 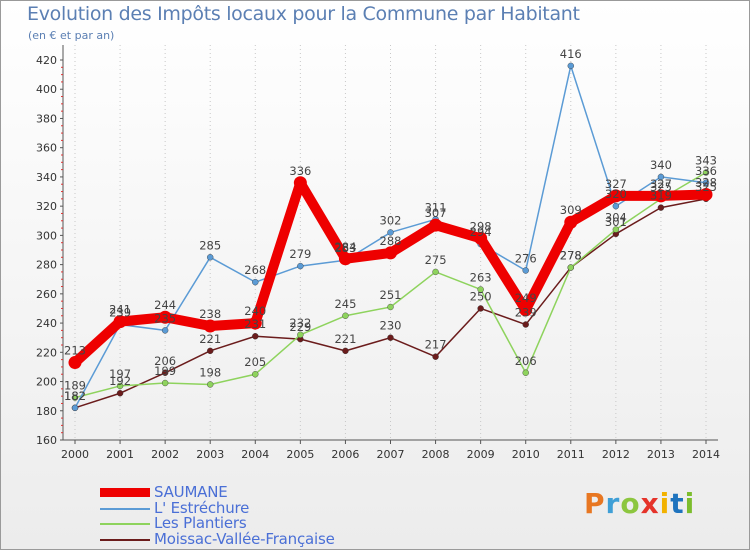 I want to click on y-tick-label: 160, so click(x=46, y=440).